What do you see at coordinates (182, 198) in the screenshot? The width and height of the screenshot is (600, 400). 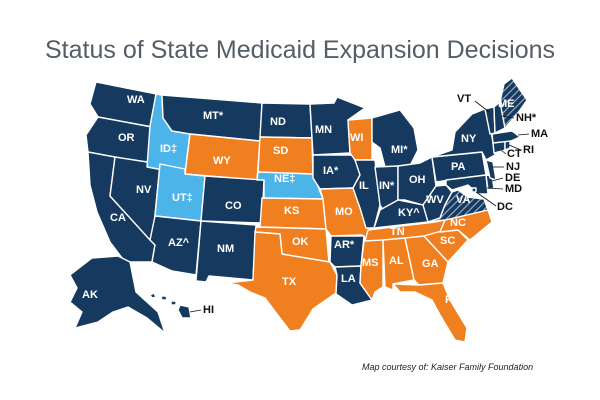 I see `state-label-UT: UT‡` at bounding box center [182, 198].